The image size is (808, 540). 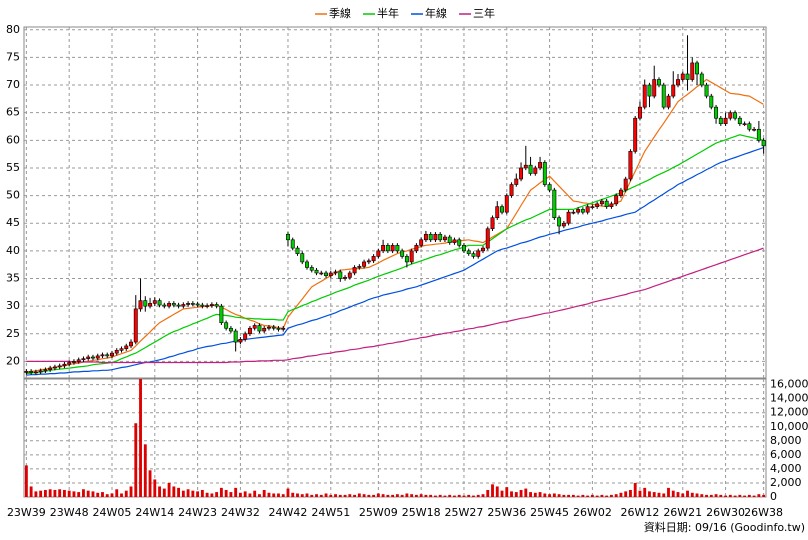 I want to click on x-tick-label: 24W05, so click(x=112, y=512).